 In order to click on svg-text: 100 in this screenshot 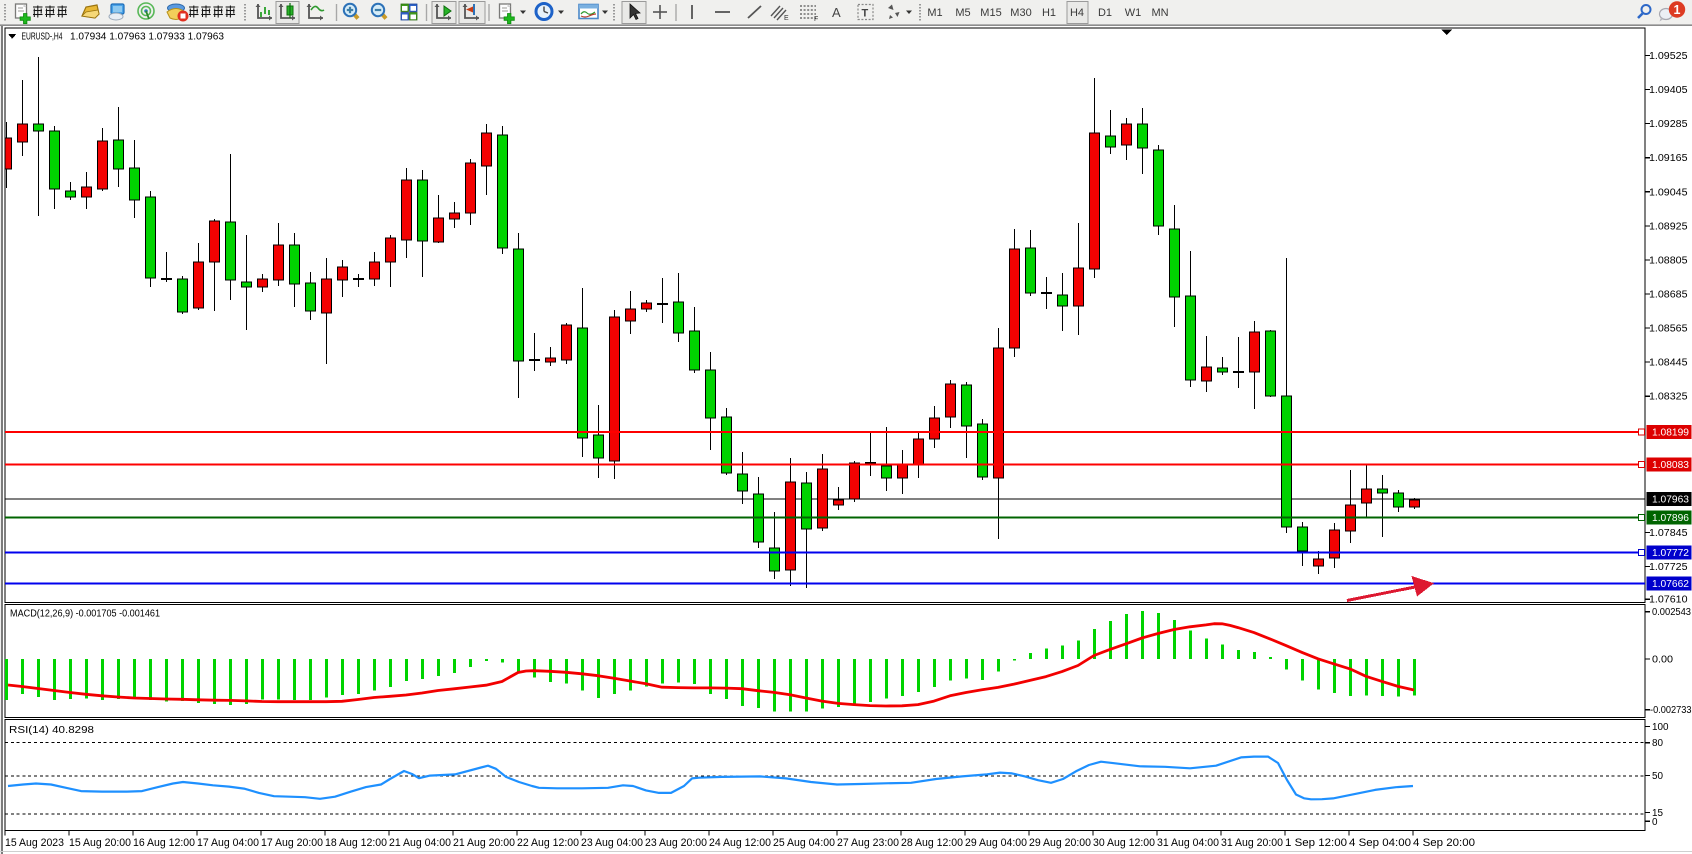, I will do `click(1660, 727)`.